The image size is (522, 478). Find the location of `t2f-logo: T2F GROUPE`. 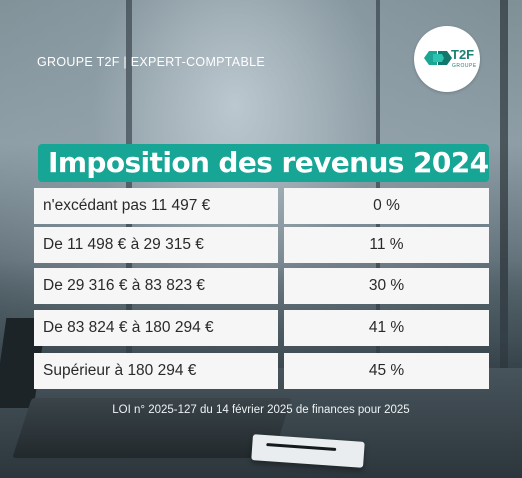

t2f-logo: T2F GROUPE is located at coordinates (447, 59).